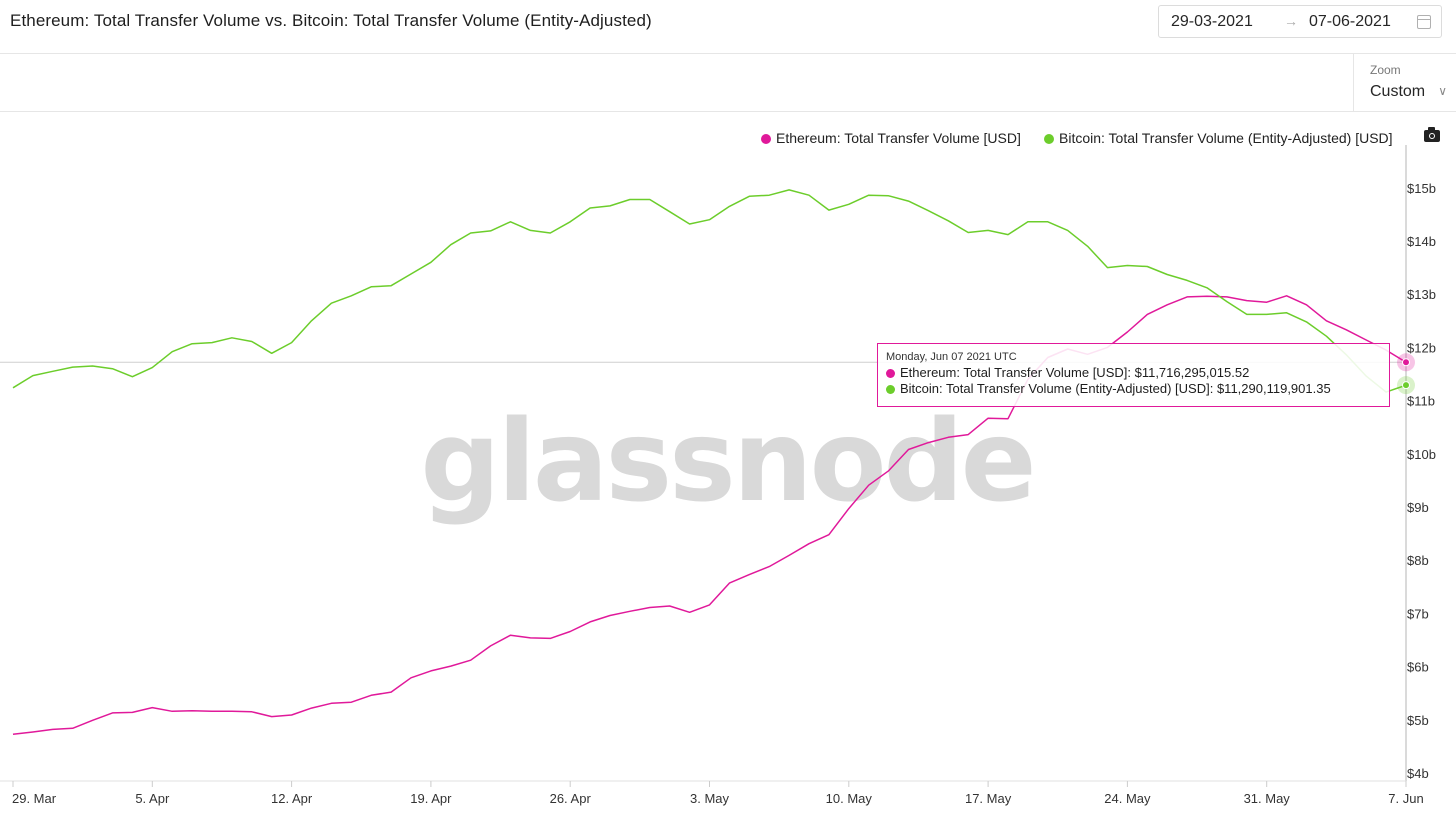  What do you see at coordinates (34, 798) in the screenshot?
I see `x-tick-label: 29. Mar` at bounding box center [34, 798].